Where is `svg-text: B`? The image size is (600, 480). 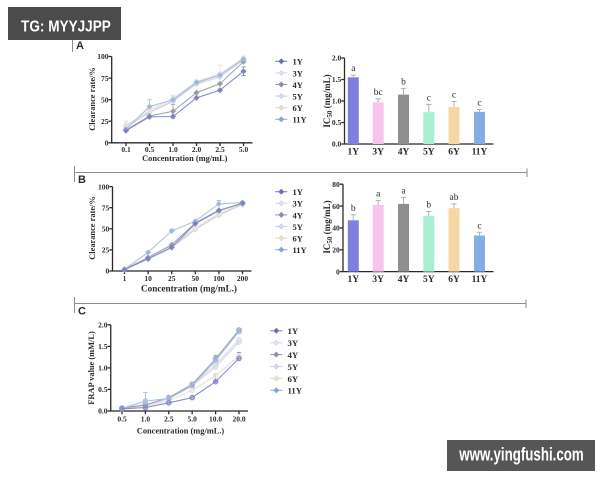 svg-text: B is located at coordinates (82, 180).